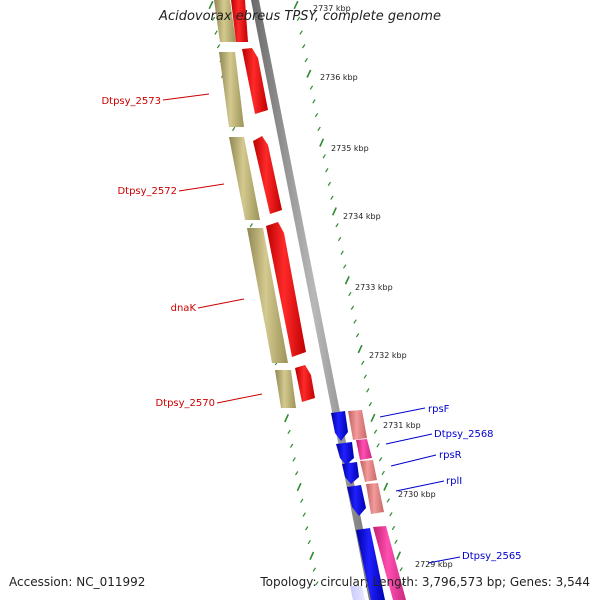  I want to click on forward-strand-track, so click(273, 201).